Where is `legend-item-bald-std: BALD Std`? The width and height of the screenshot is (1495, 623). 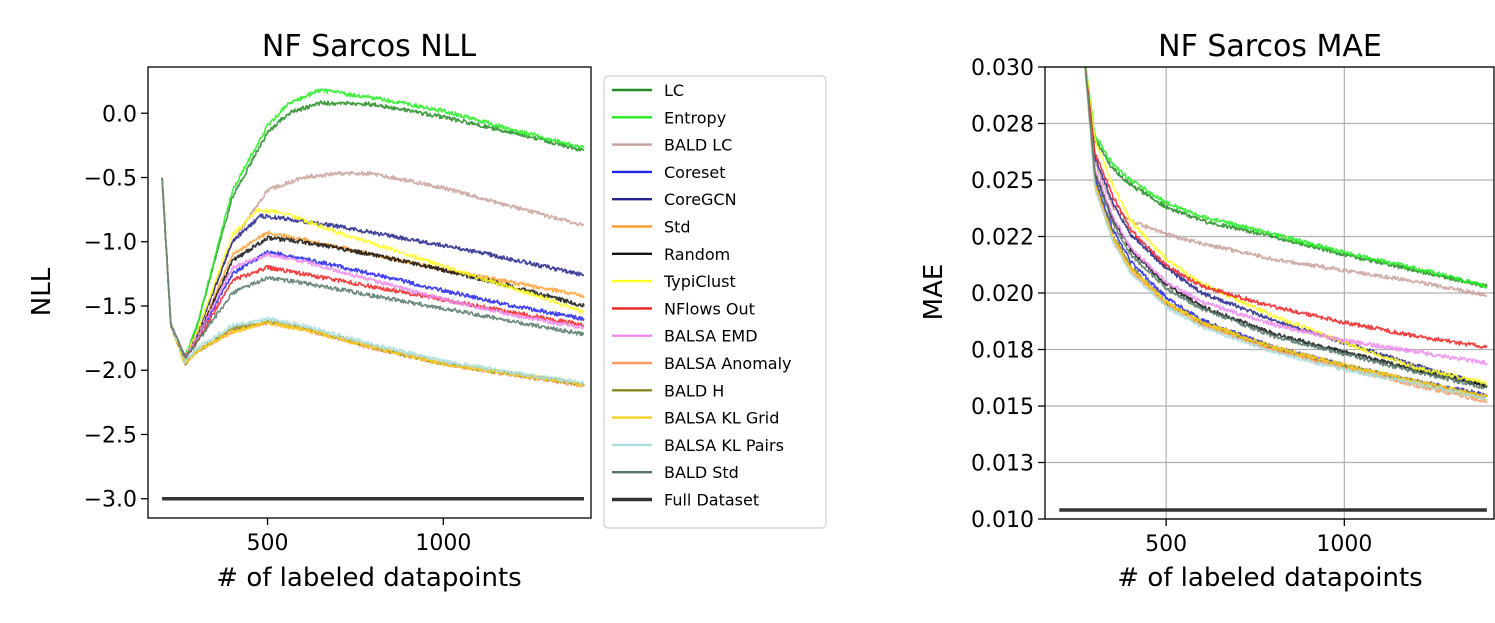 legend-item-bald-std: BALD Std is located at coordinates (675, 472).